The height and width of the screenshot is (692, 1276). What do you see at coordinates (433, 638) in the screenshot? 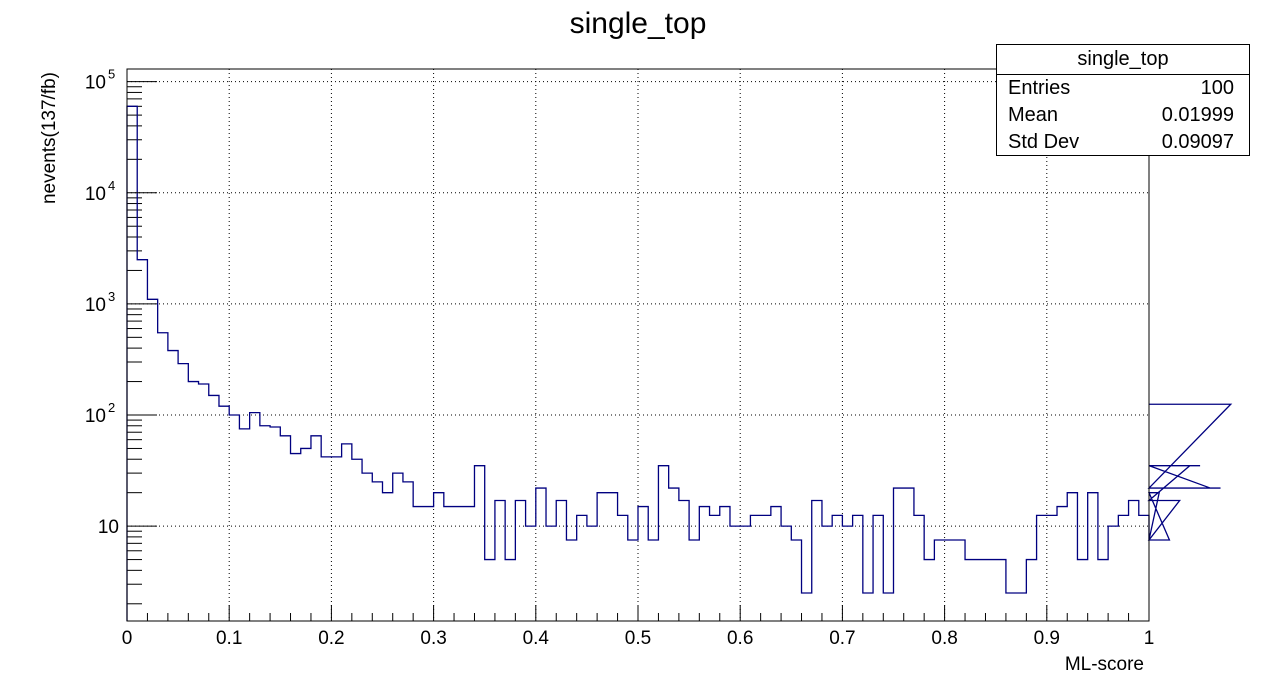
I see `x-tick-label: 0.3` at bounding box center [433, 638].